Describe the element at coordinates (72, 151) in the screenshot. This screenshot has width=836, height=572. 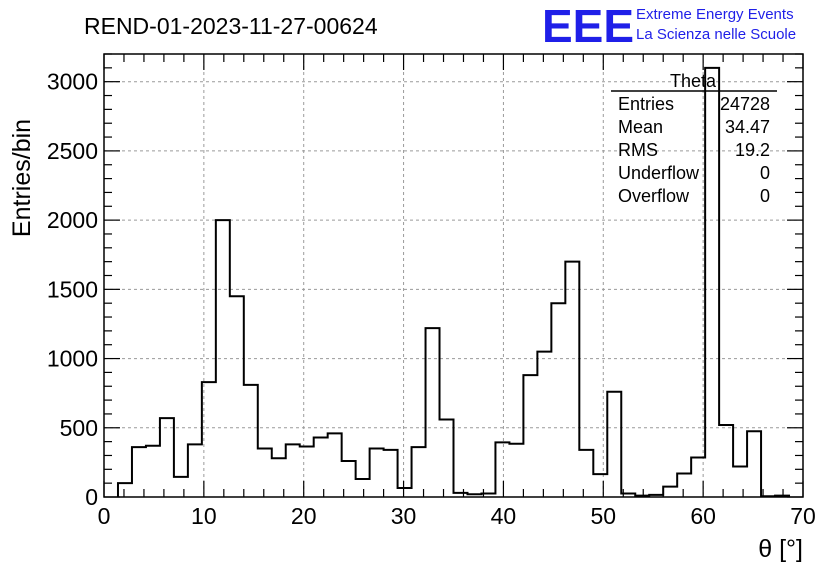
I see `y-tick-label: 2500` at that location.